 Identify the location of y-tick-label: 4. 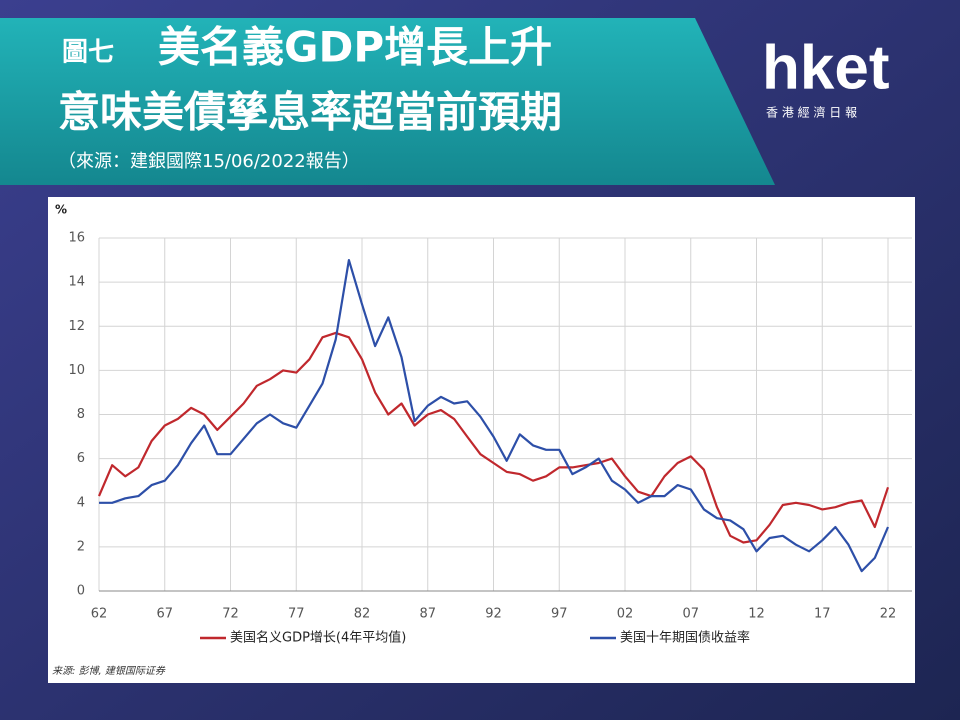
(81, 502).